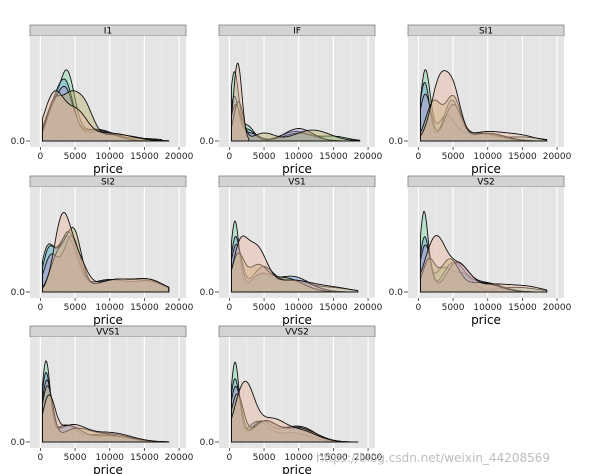 Image resolution: width=599 pixels, height=474 pixels. What do you see at coordinates (108, 32) in the screenshot?
I see `facet-title: I1` at bounding box center [108, 32].